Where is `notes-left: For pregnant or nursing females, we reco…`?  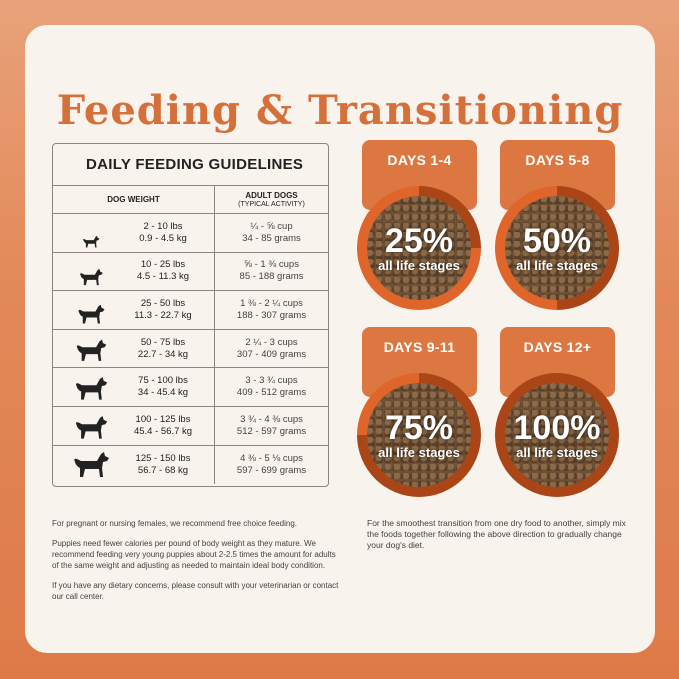
notes-left: For pregnant or nursing females, we reco… is located at coordinates (197, 564).